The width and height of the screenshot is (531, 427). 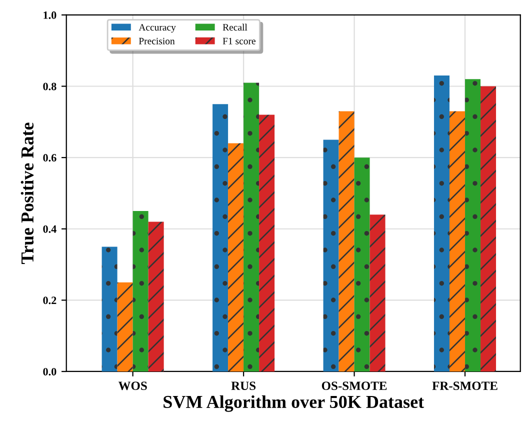 What do you see at coordinates (27, 193) in the screenshot?
I see `y-axis-title: True Positive Rate` at bounding box center [27, 193].